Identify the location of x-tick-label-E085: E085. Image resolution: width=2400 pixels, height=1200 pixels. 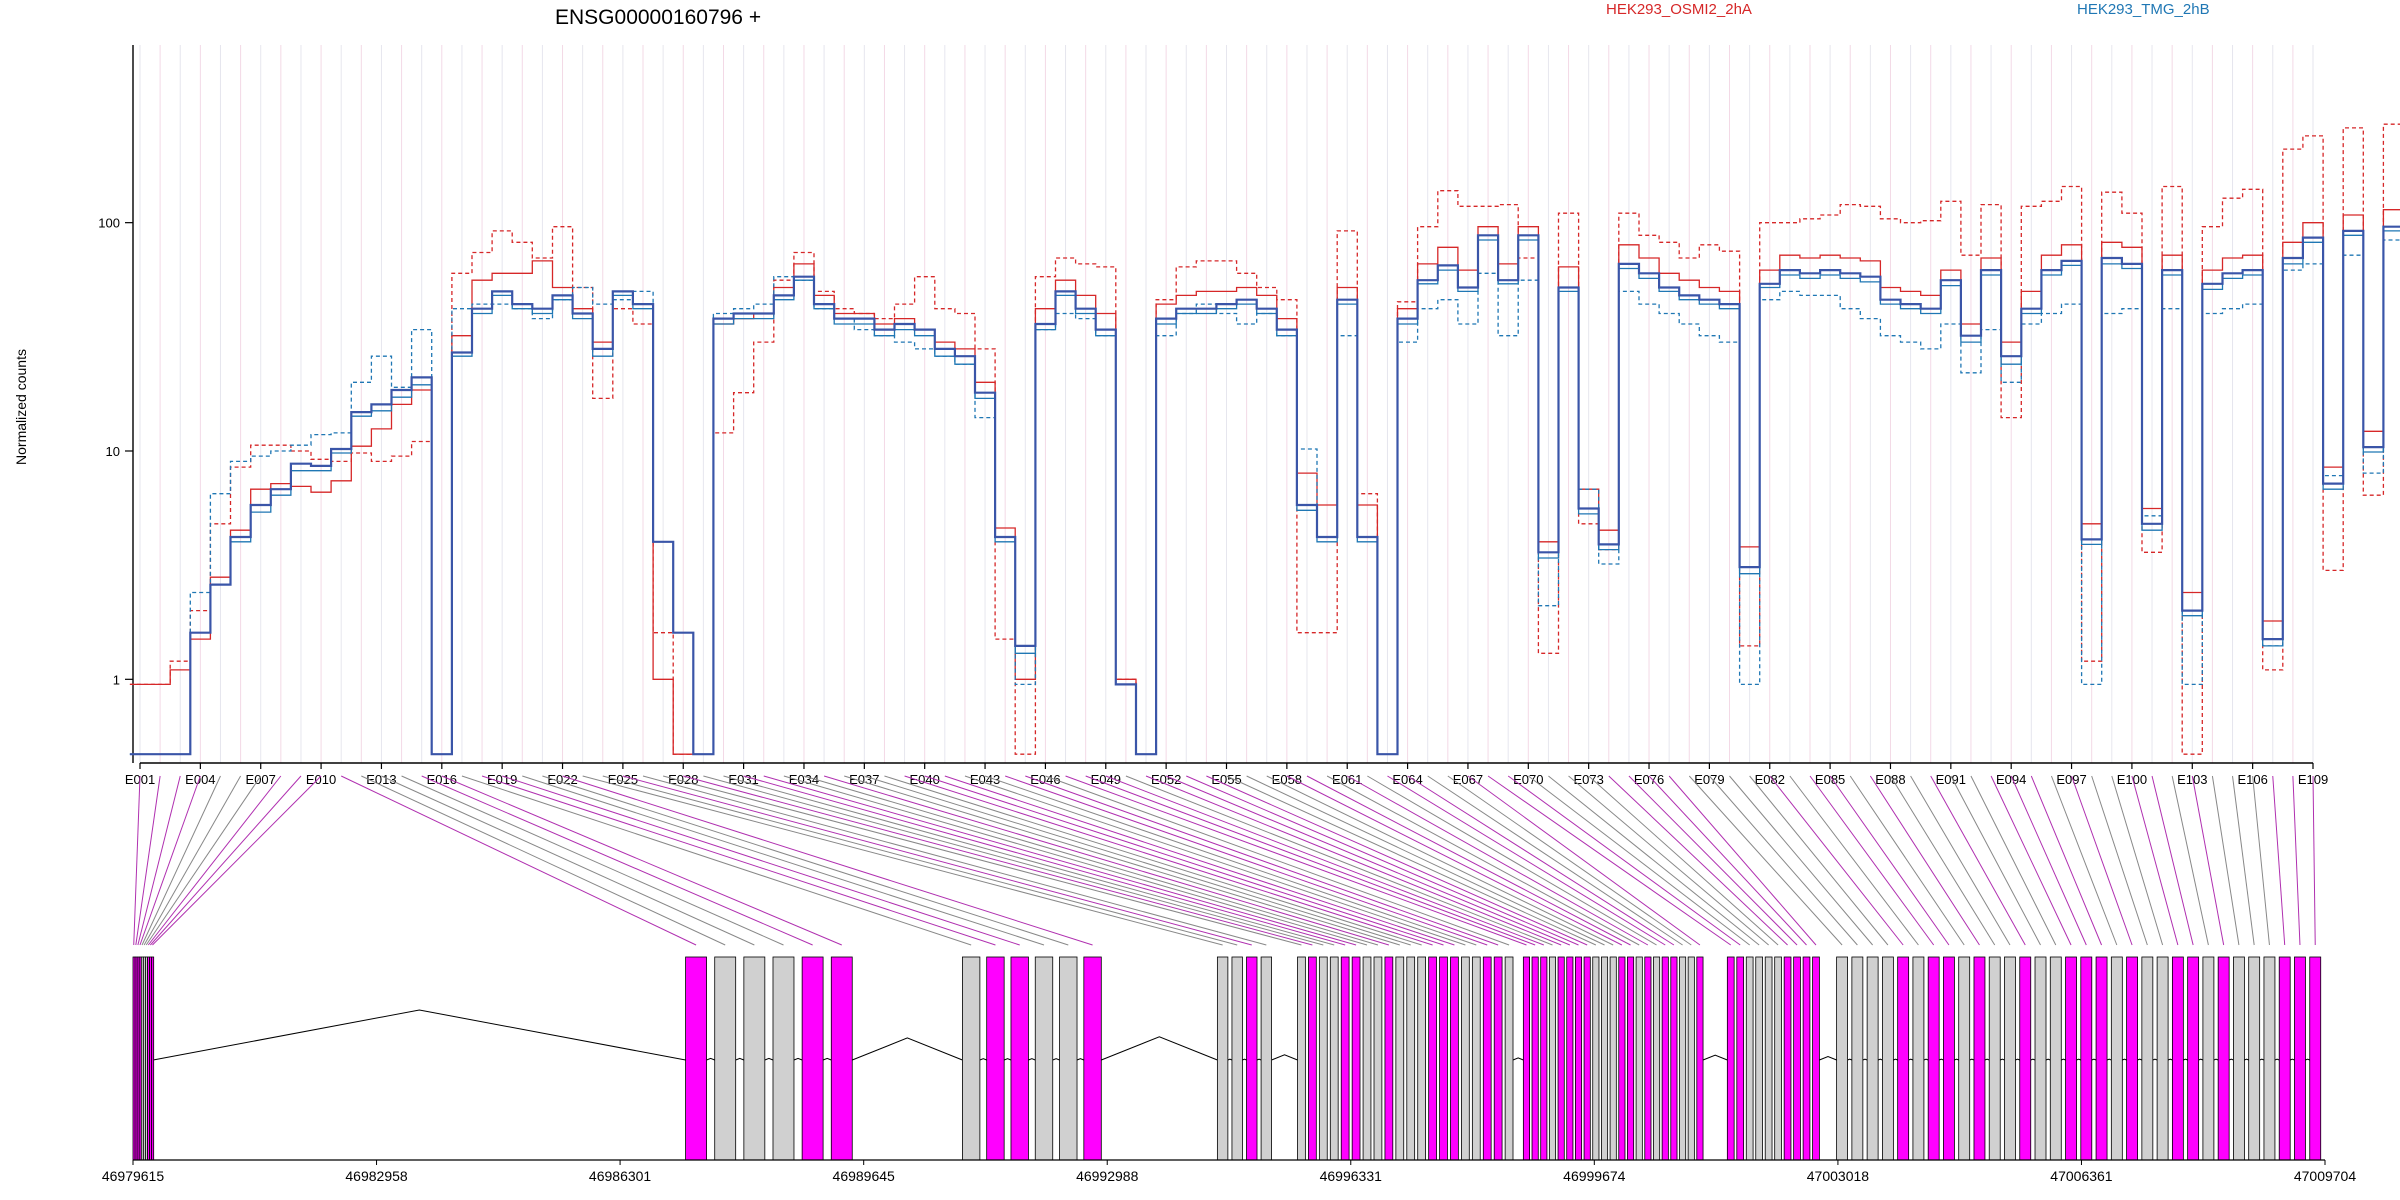
(1830, 779).